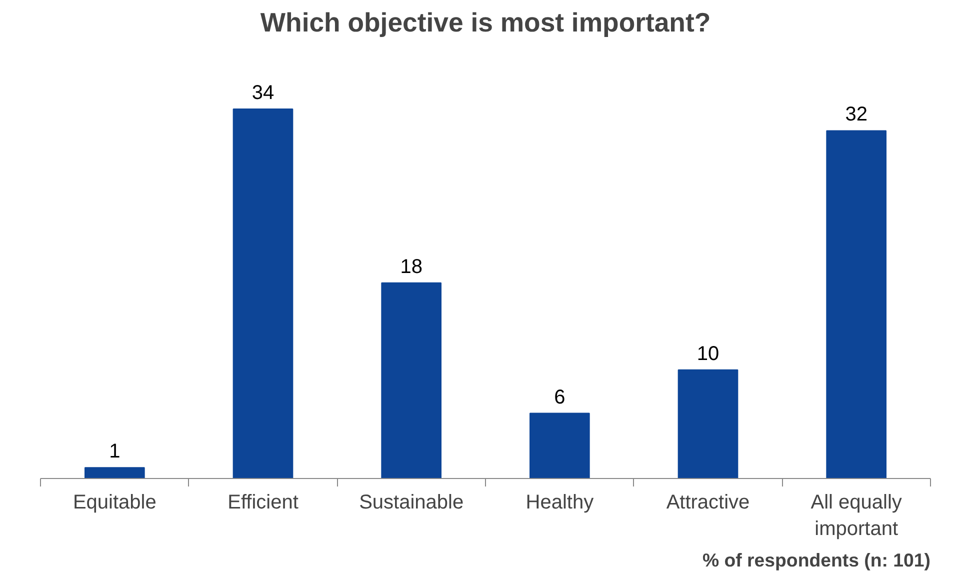  Describe the element at coordinates (263, 503) in the screenshot. I see `x-tick-label: Efficient` at that location.